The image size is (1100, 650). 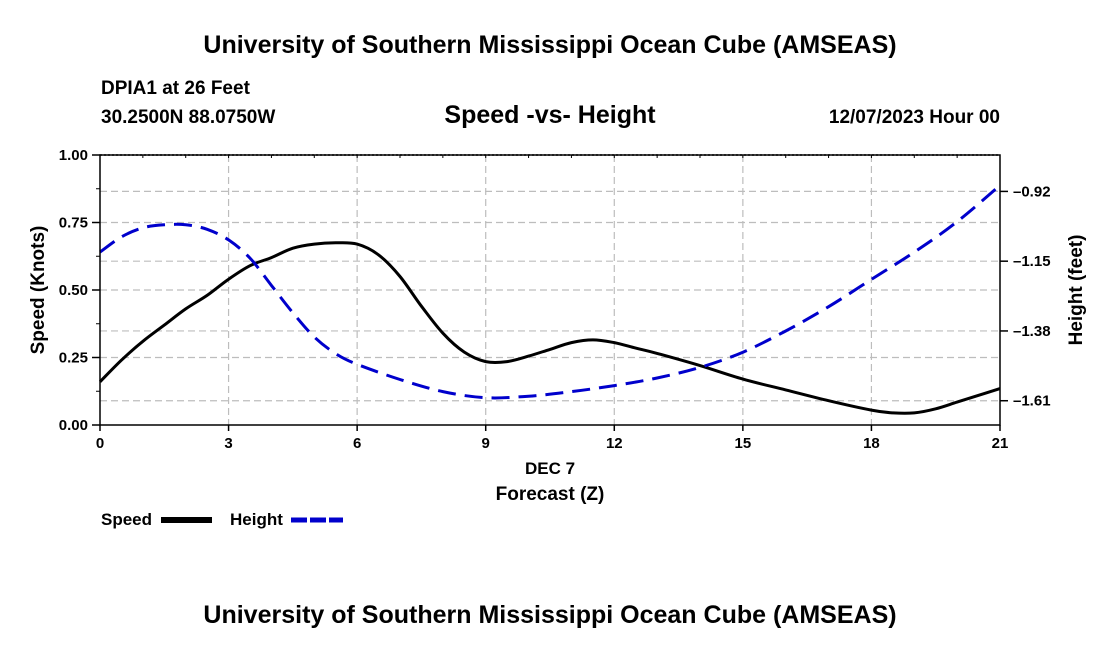 I want to click on y2-tick-label: –0.92, so click(x=1032, y=191).